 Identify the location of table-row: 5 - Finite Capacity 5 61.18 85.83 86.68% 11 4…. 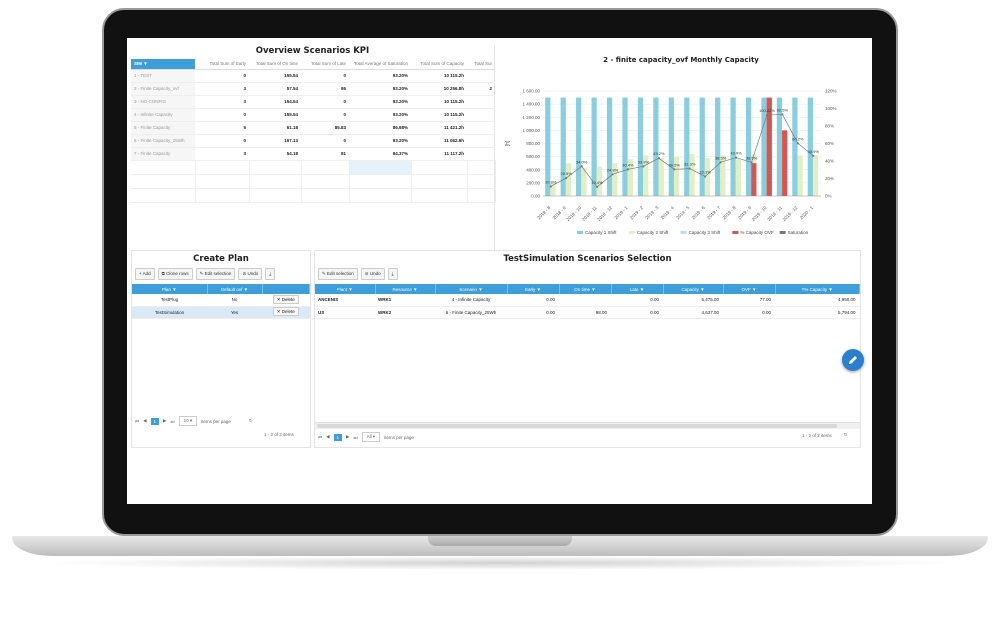
(313, 128).